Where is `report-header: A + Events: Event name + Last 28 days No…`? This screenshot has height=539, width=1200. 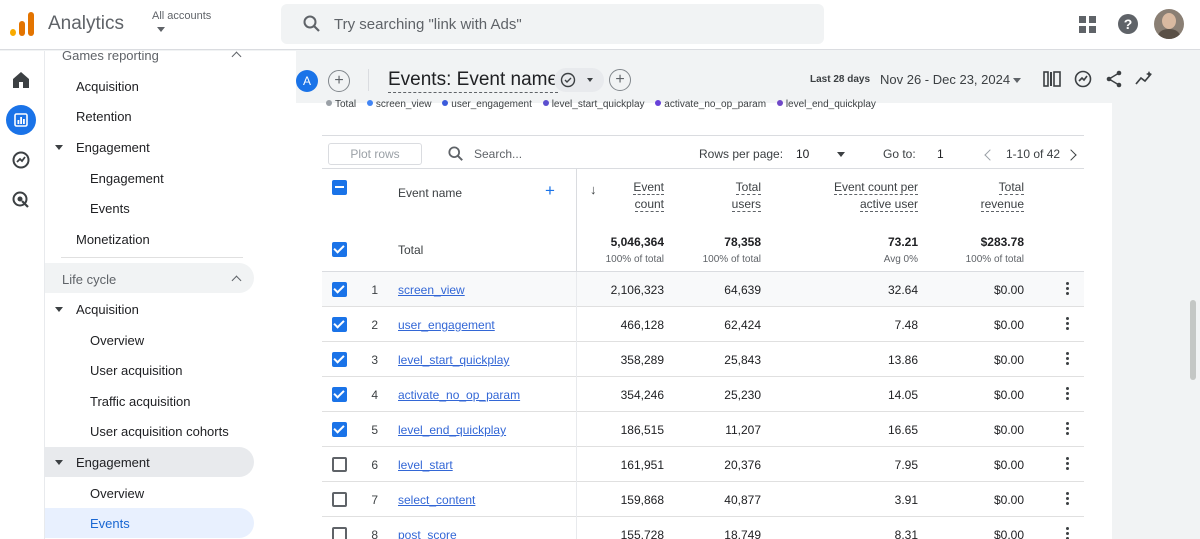
report-header: A + Events: Event name + Last 28 days No… is located at coordinates (748, 77).